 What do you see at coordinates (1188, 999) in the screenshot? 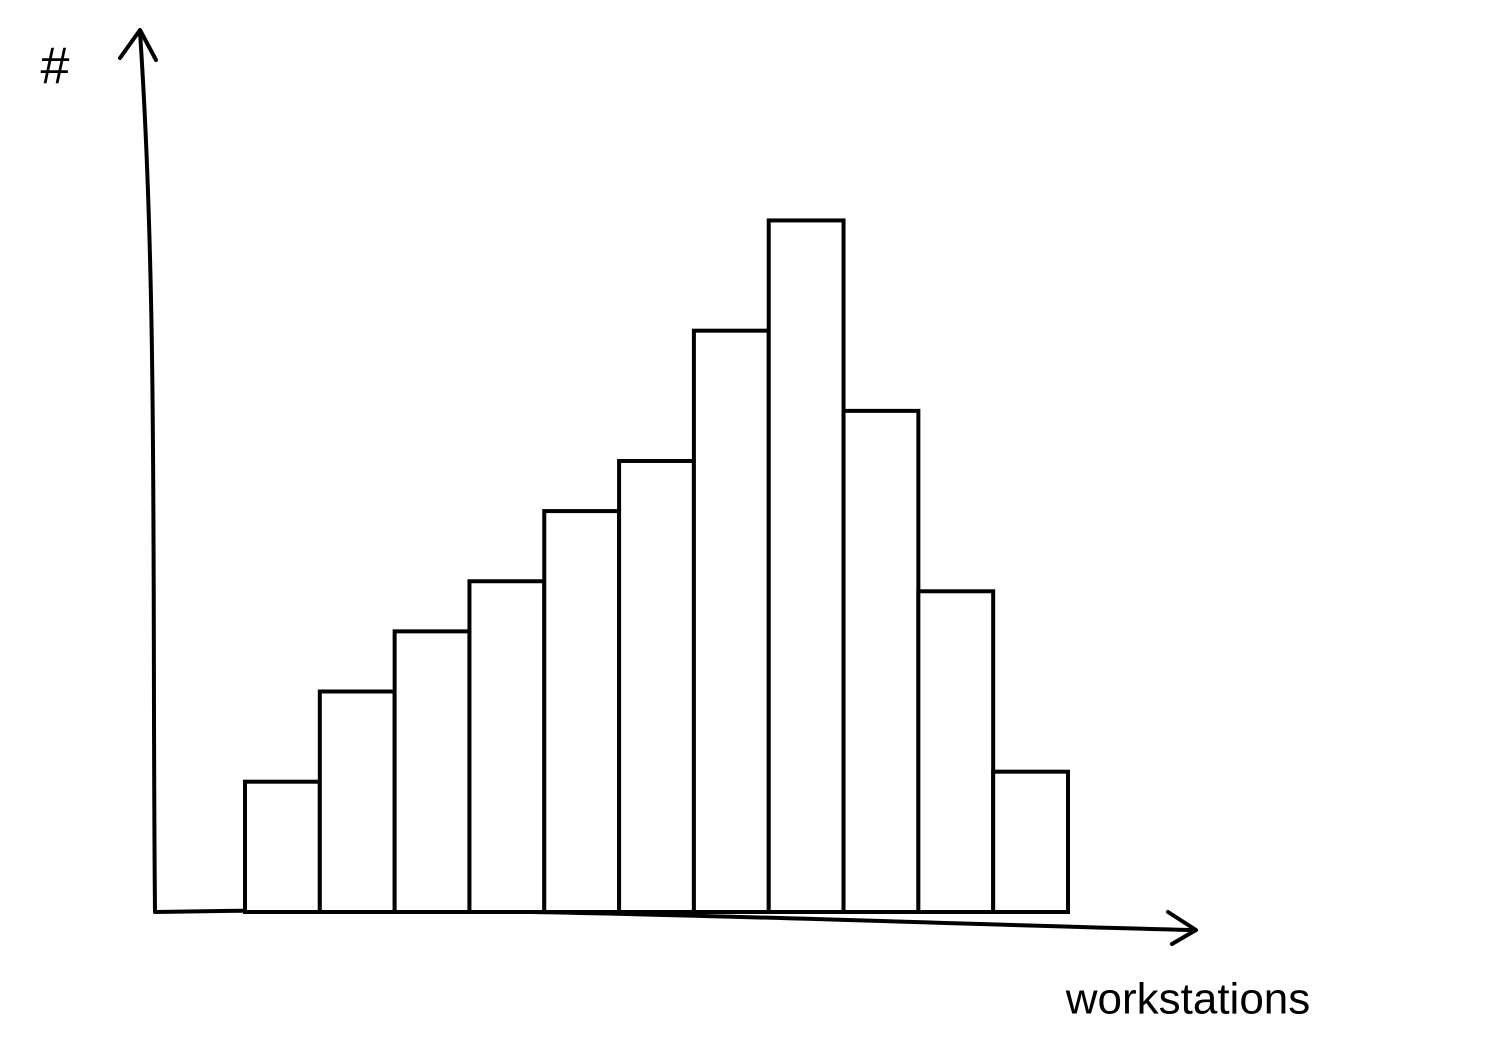
I see `x-axis-label: workstations` at bounding box center [1188, 999].